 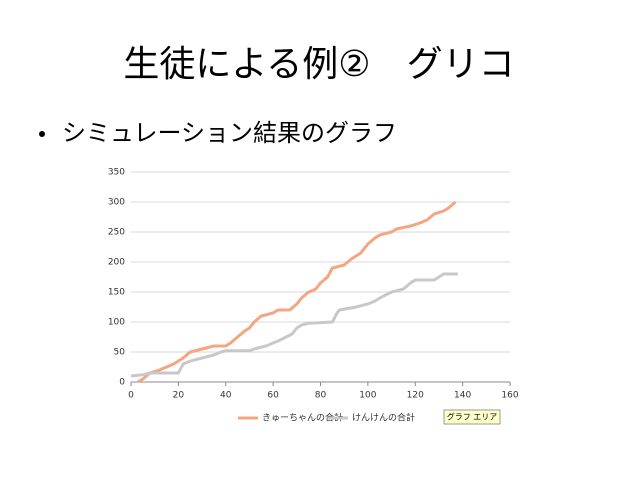 What do you see at coordinates (131, 396) in the screenshot?
I see `x-tick-label: 0` at bounding box center [131, 396].